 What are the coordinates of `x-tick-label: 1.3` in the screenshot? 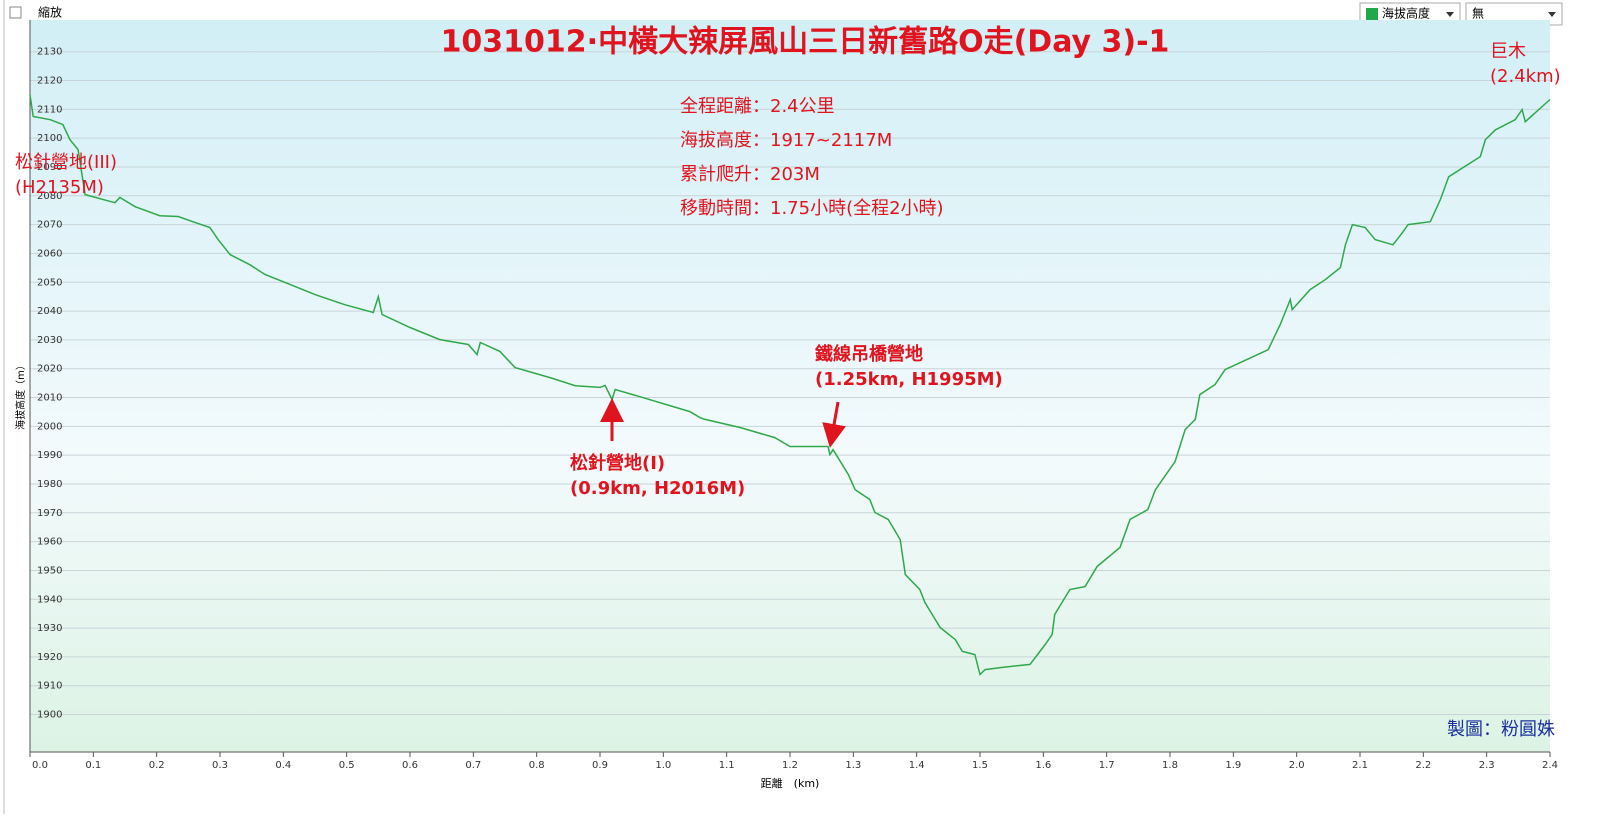 It's located at (853, 765).